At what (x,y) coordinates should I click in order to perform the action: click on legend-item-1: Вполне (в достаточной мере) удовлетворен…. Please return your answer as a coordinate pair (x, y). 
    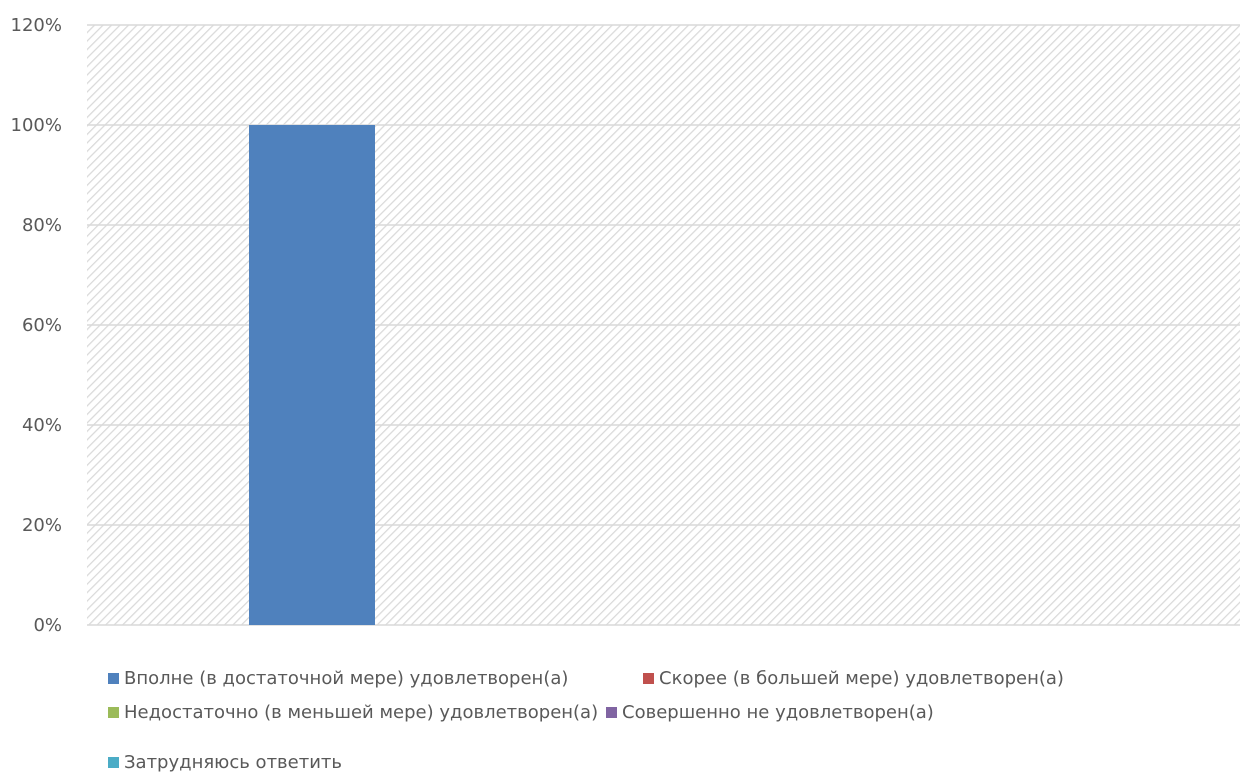
    Looking at the image, I should click on (338, 678).